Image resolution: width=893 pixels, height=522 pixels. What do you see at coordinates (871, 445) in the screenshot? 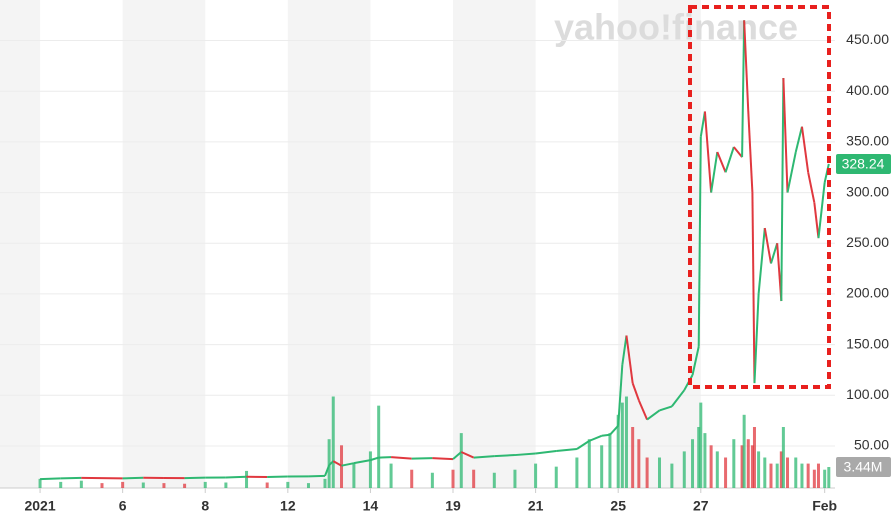
I see `y-tick-label: 50.00` at bounding box center [871, 445].